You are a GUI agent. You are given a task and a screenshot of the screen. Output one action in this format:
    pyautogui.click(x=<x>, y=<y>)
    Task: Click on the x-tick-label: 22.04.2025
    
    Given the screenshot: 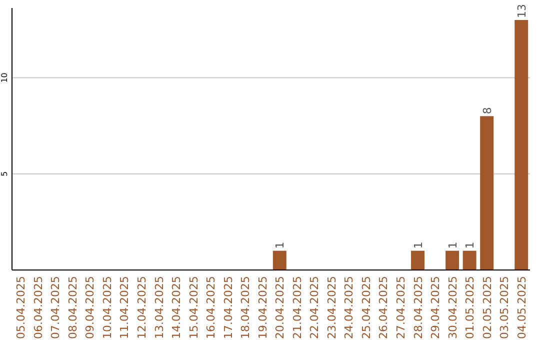 What is the action you would take?
    pyautogui.click(x=315, y=307)
    